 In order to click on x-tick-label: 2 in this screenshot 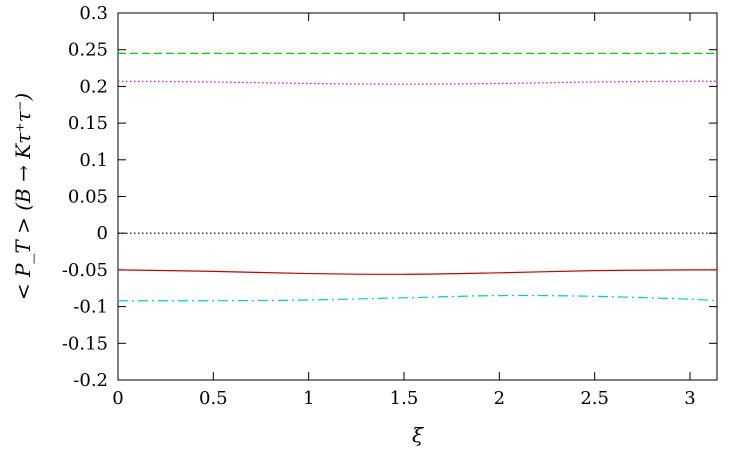, I will do `click(499, 398)`.